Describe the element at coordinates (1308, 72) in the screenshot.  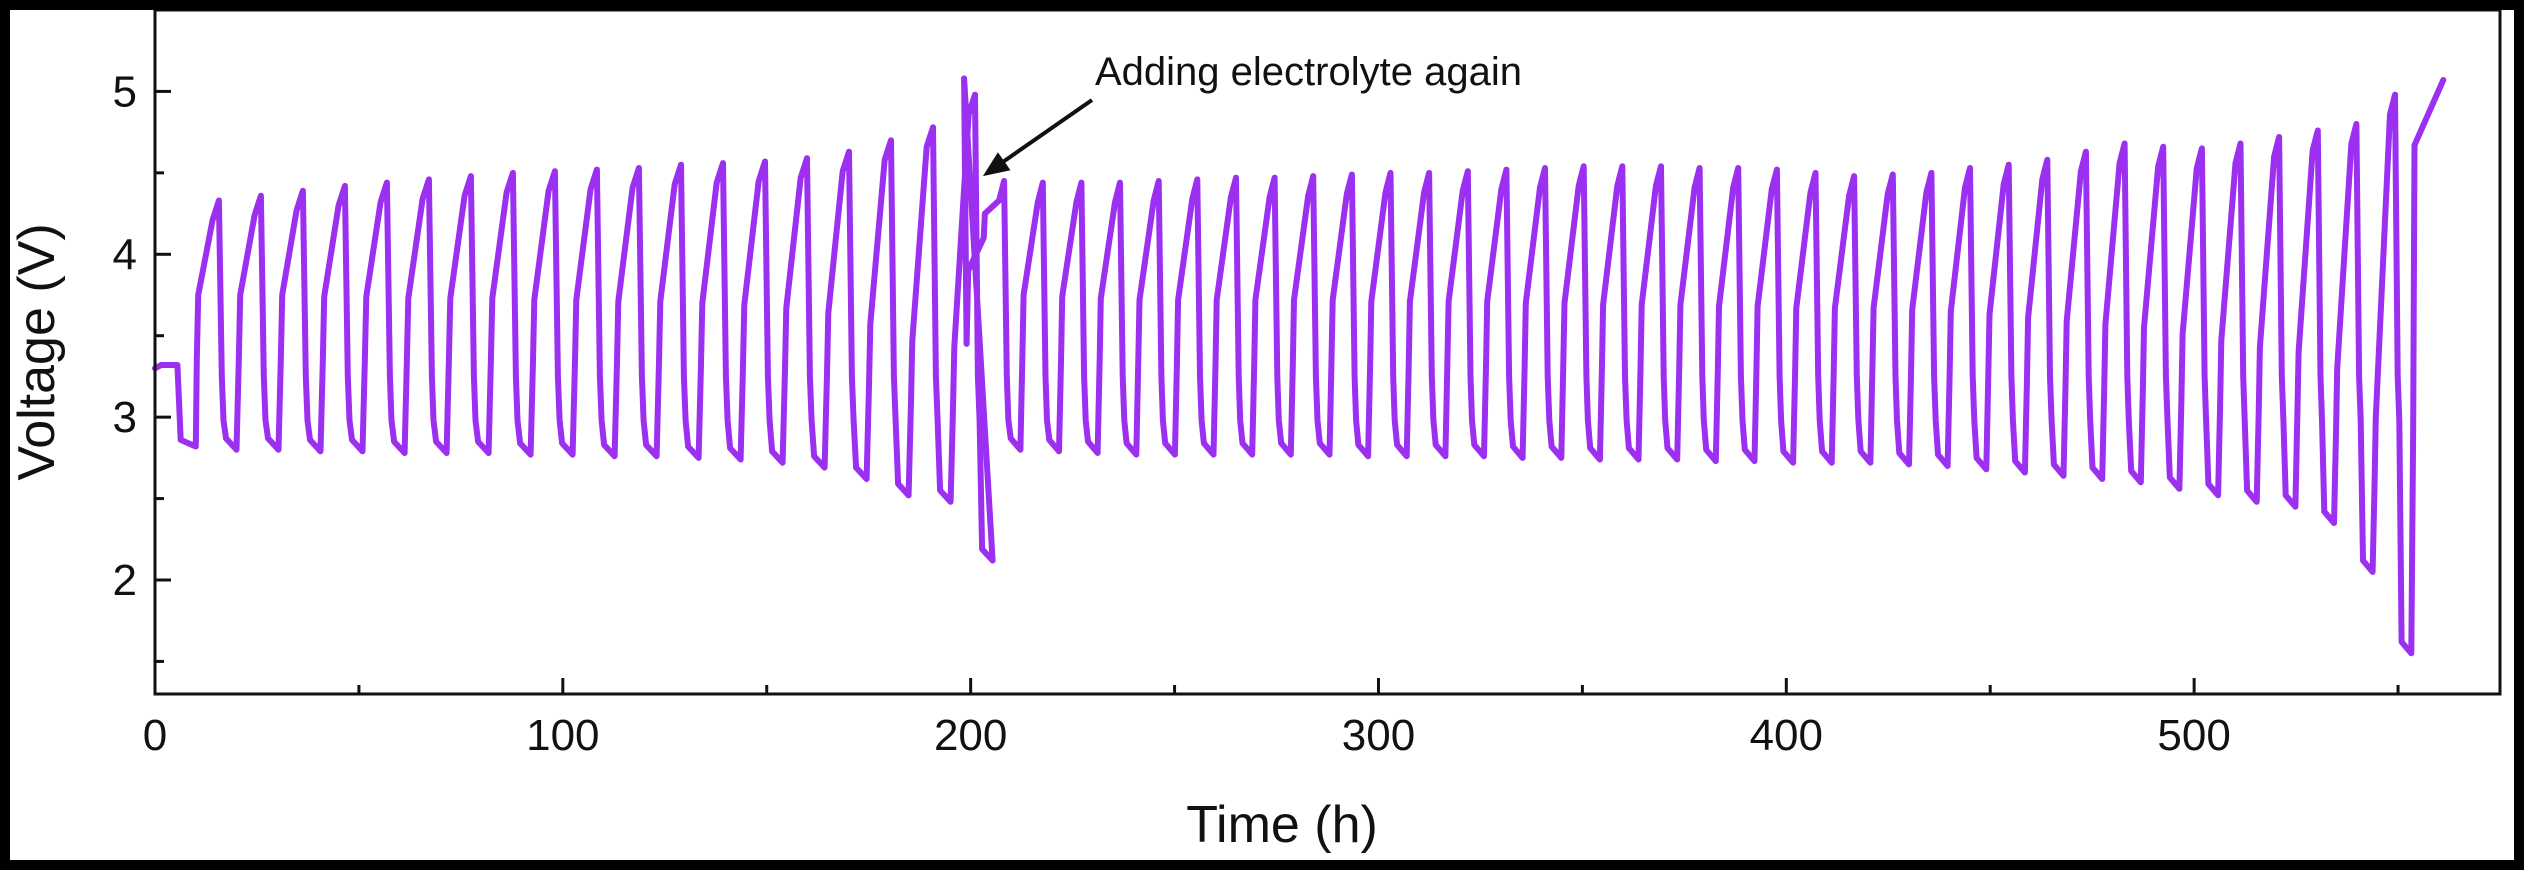
I see `annotation-text: Adding electrolyte again` at that location.